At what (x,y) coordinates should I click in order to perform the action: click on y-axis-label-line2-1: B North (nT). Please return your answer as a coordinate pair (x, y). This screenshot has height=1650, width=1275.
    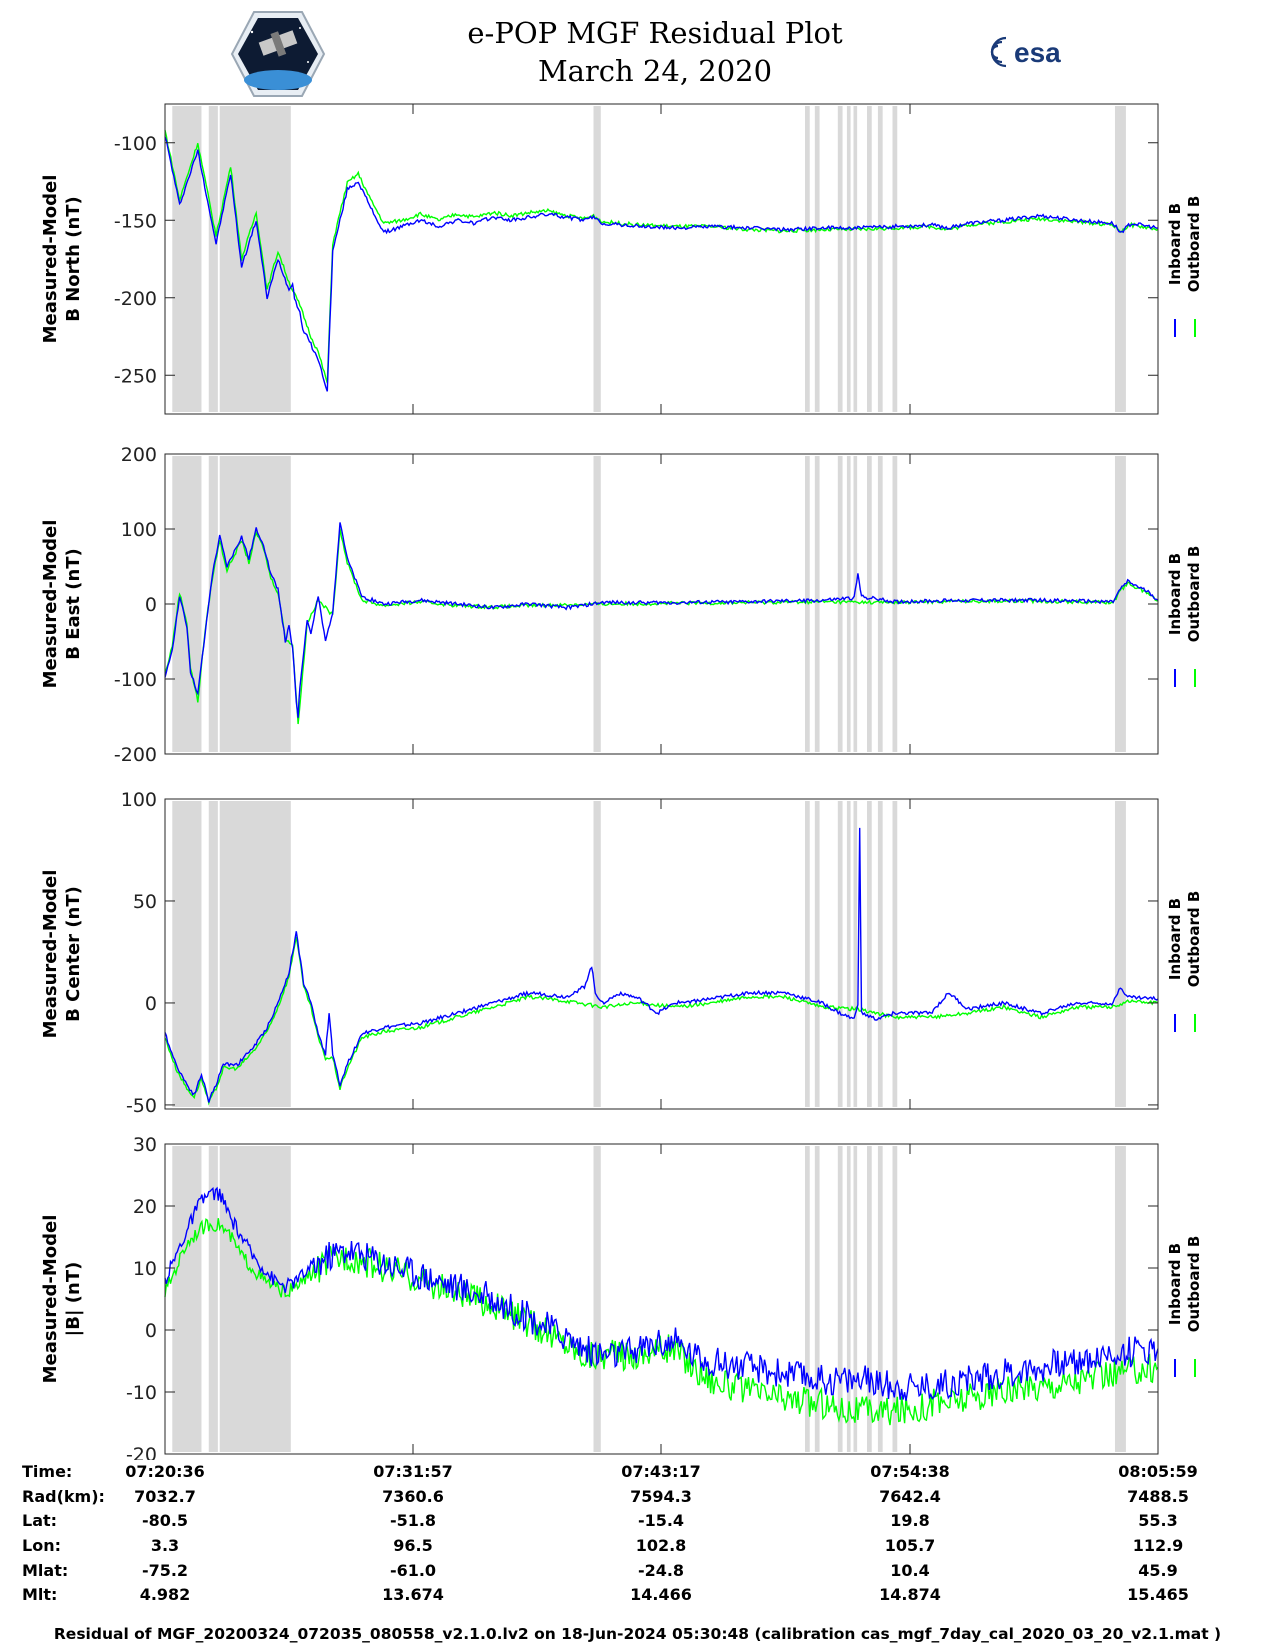
    Looking at the image, I should click on (73, 259).